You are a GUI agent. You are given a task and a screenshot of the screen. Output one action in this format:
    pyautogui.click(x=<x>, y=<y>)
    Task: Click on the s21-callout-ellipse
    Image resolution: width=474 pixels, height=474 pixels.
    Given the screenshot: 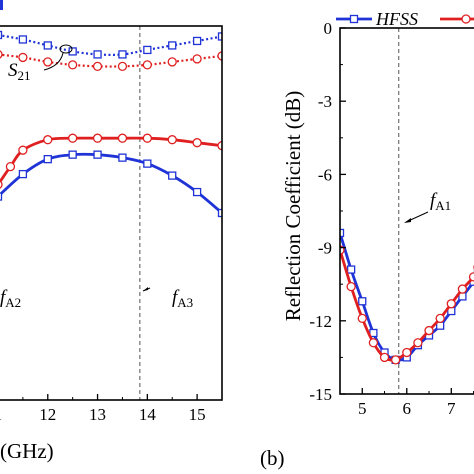 What is the action you would take?
    pyautogui.click(x=66, y=49)
    